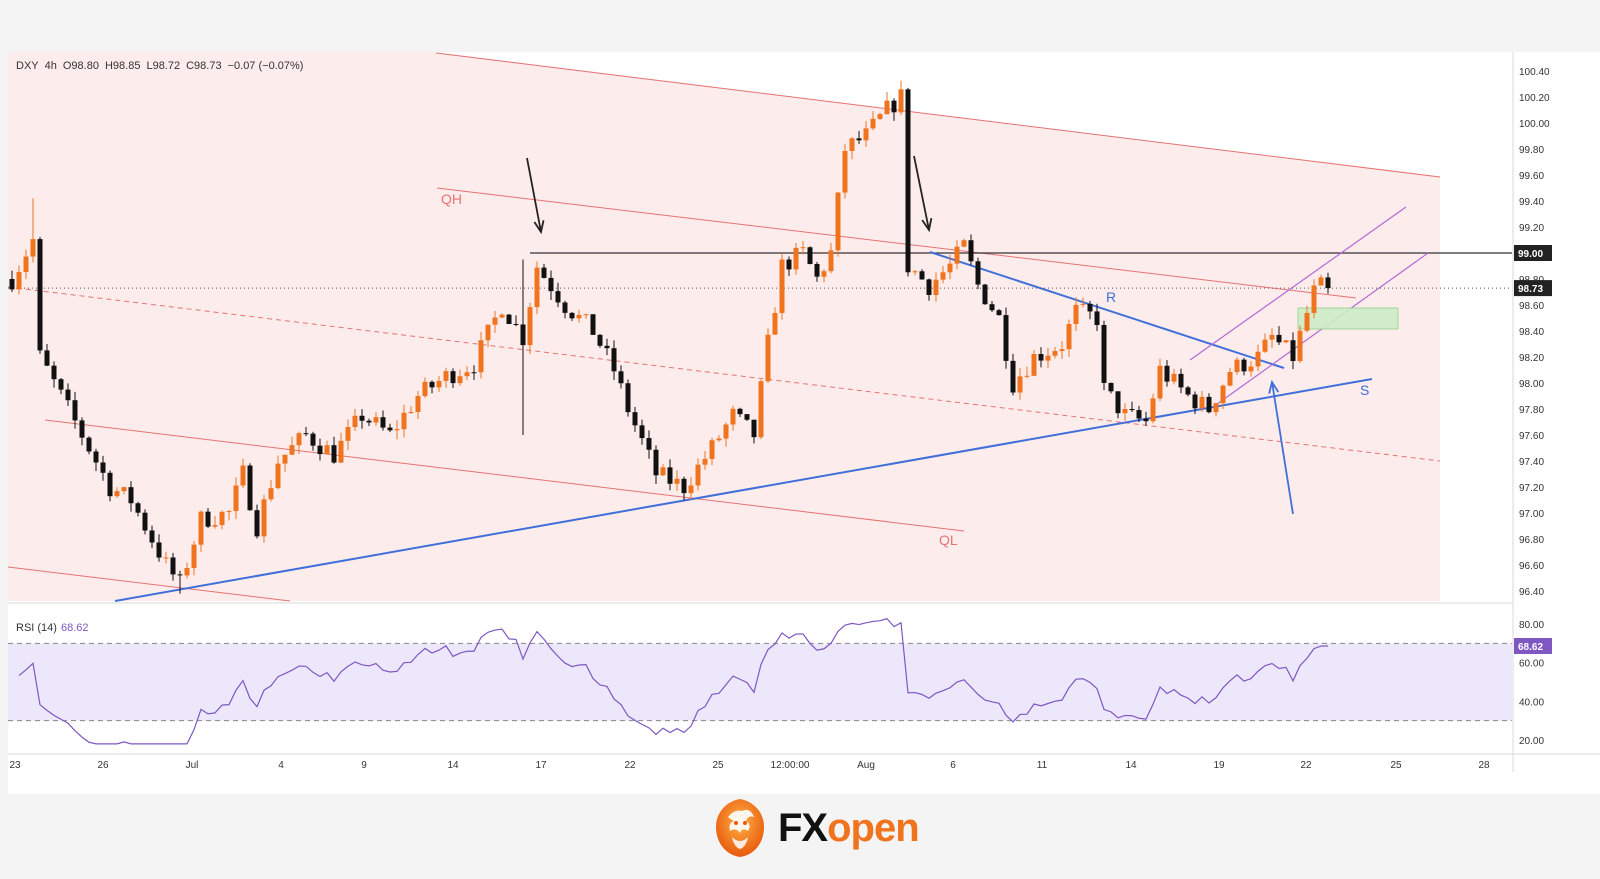 The image size is (1600, 879). Describe the element at coordinates (866, 765) in the screenshot. I see `time-tick-label: Aug` at that location.